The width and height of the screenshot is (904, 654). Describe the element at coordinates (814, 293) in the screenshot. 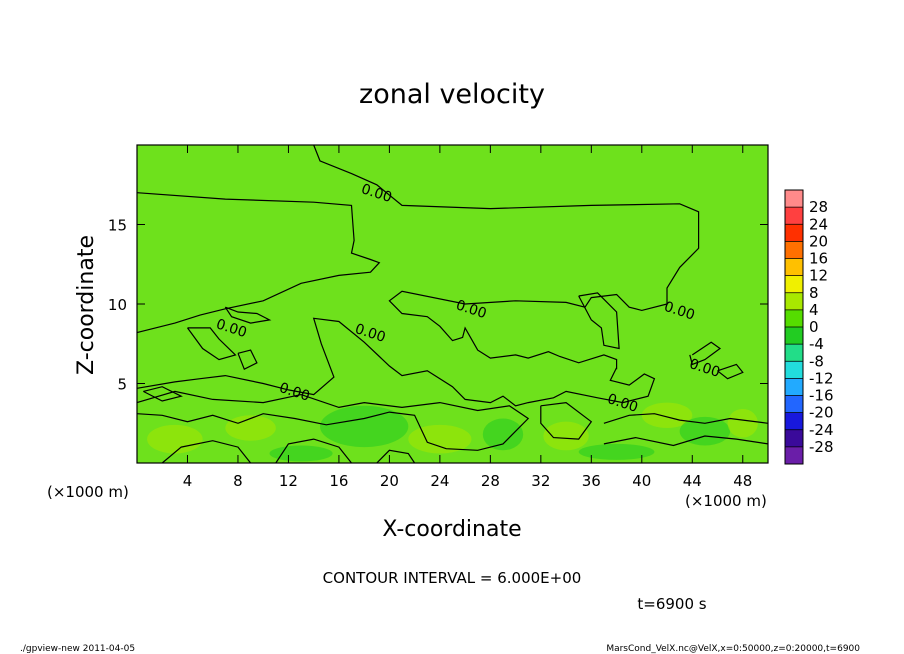

I see `colorbar-label: 8` at that location.